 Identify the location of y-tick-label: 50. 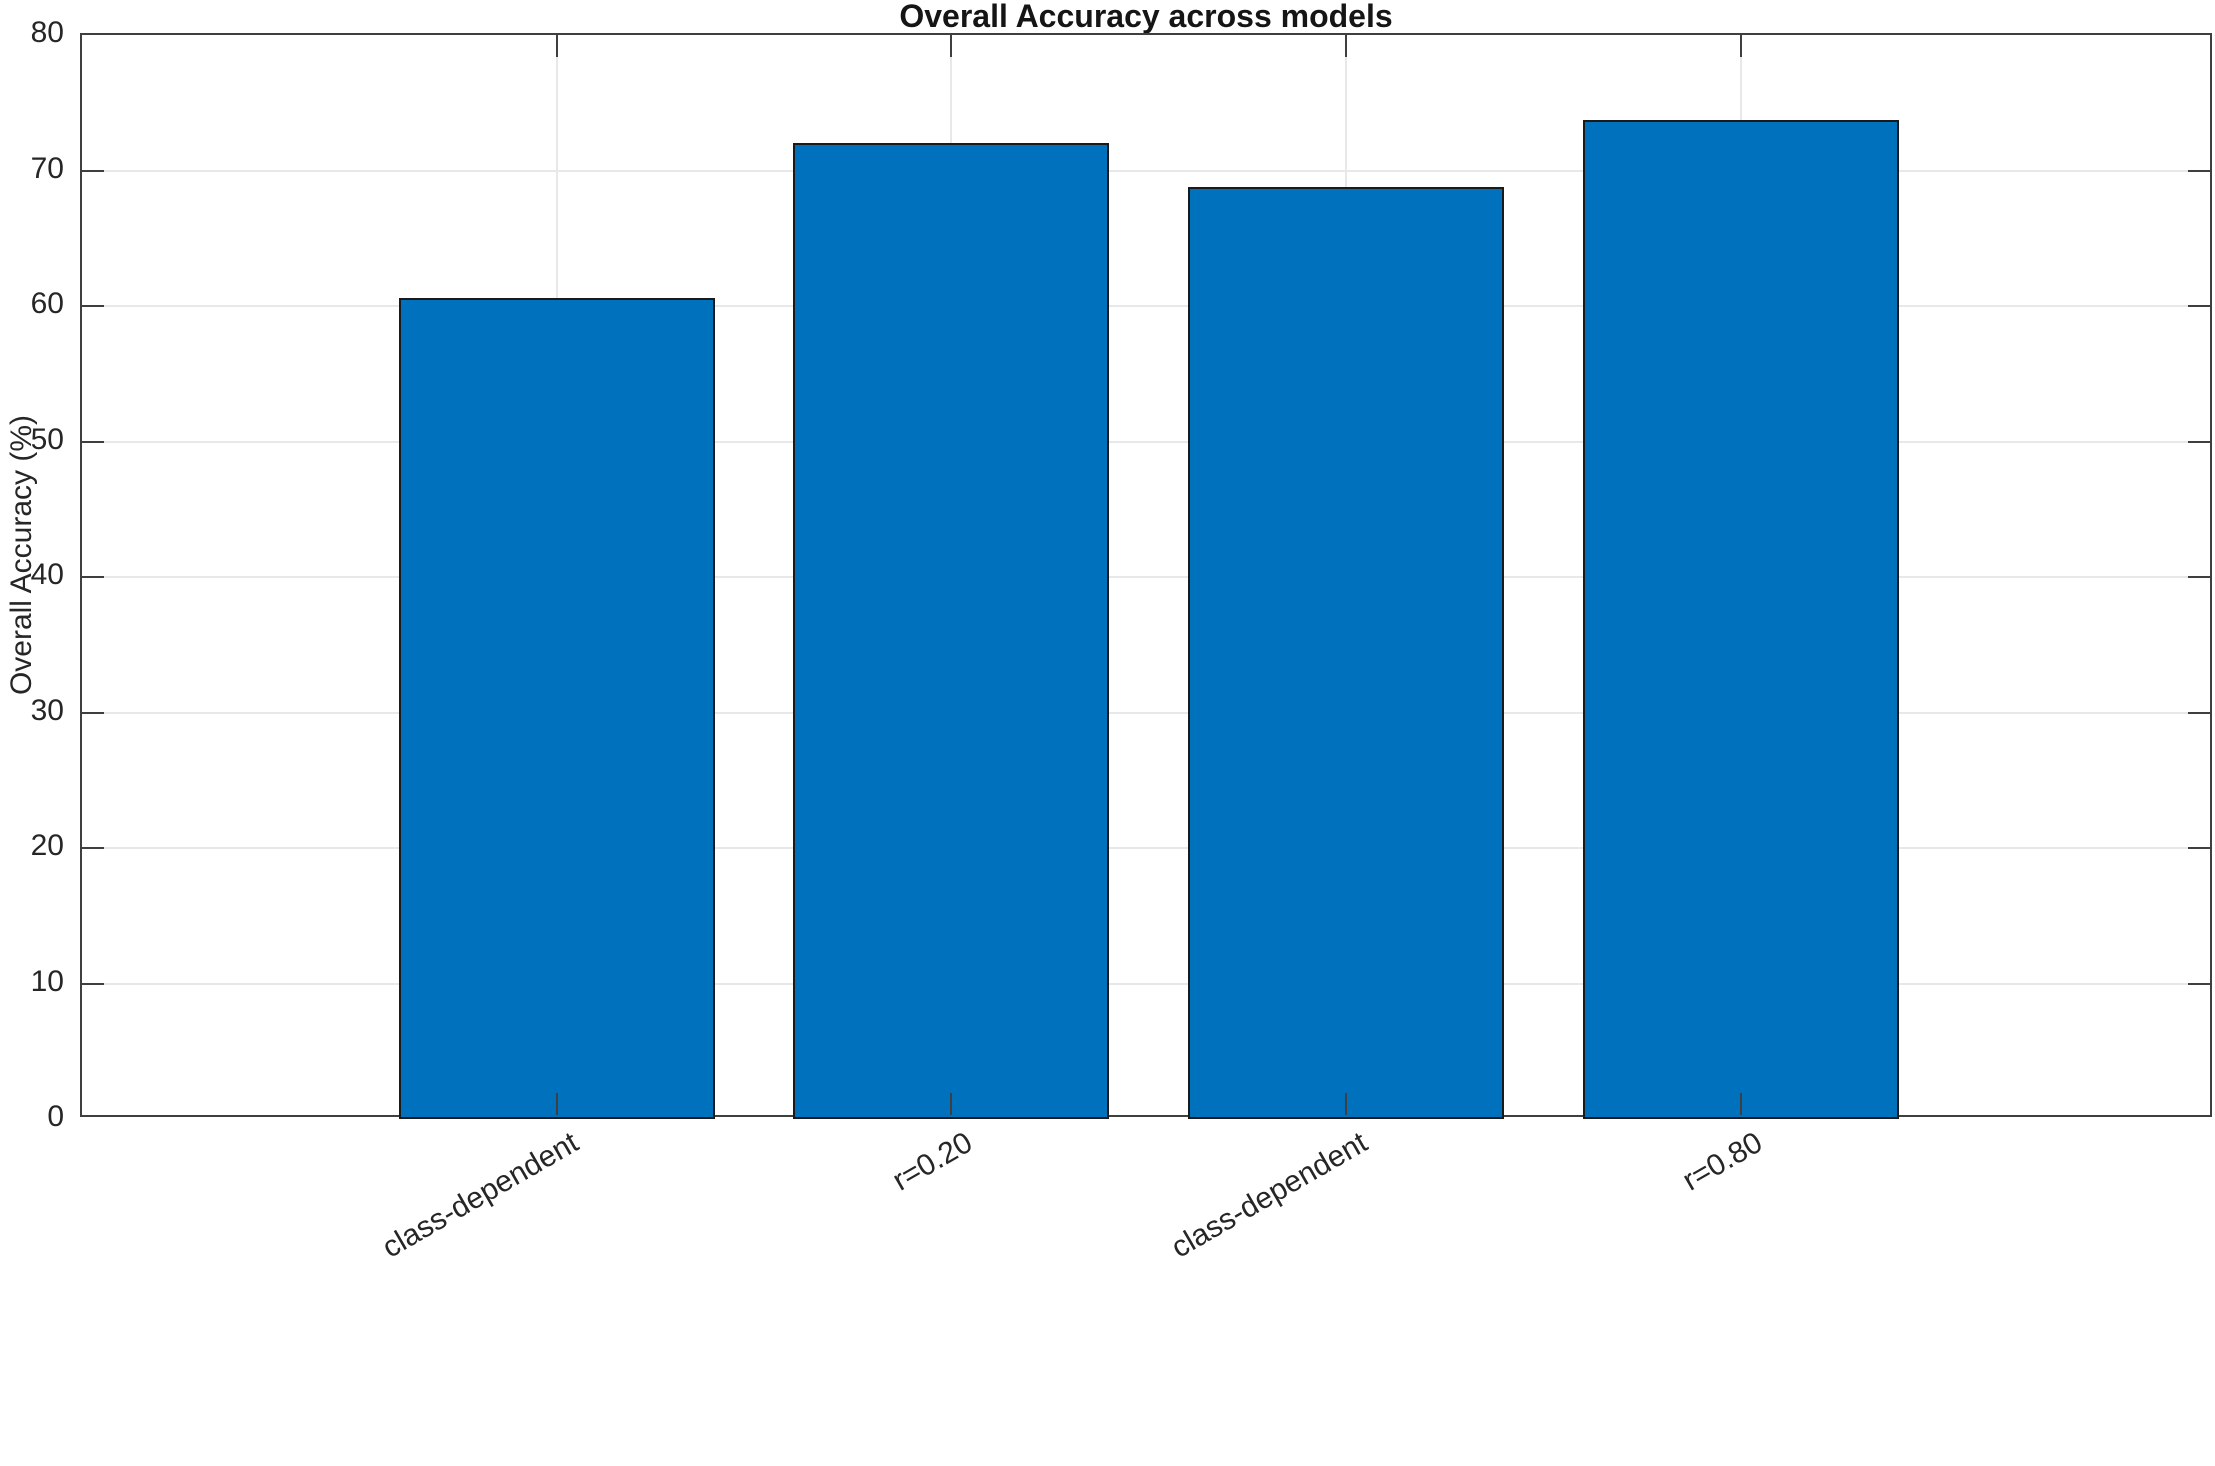
(47, 439).